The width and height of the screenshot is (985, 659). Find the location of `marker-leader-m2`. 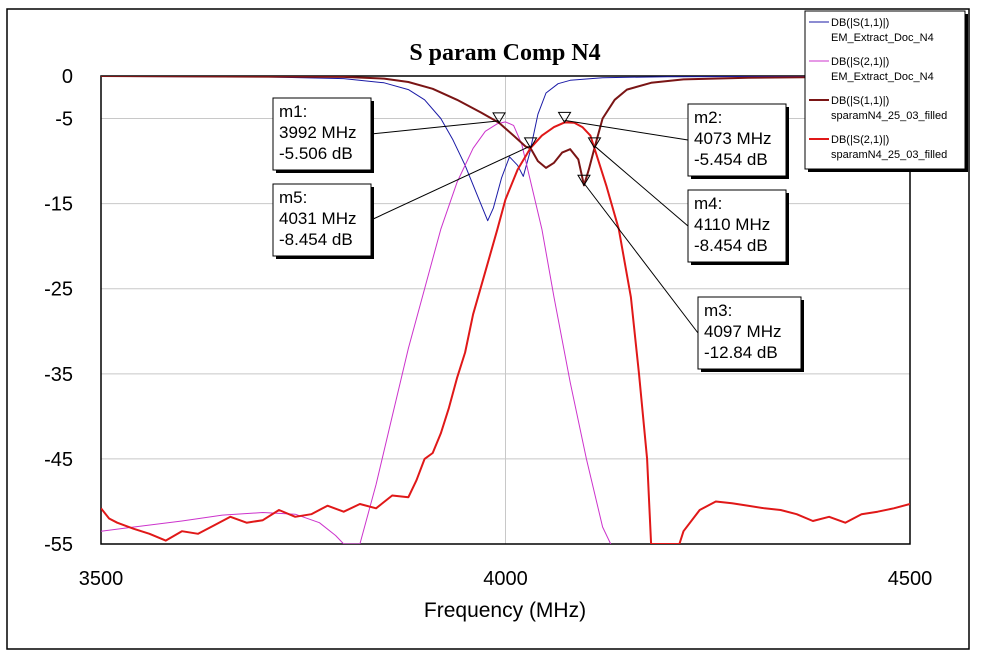

marker-leader-m2 is located at coordinates (626, 130).